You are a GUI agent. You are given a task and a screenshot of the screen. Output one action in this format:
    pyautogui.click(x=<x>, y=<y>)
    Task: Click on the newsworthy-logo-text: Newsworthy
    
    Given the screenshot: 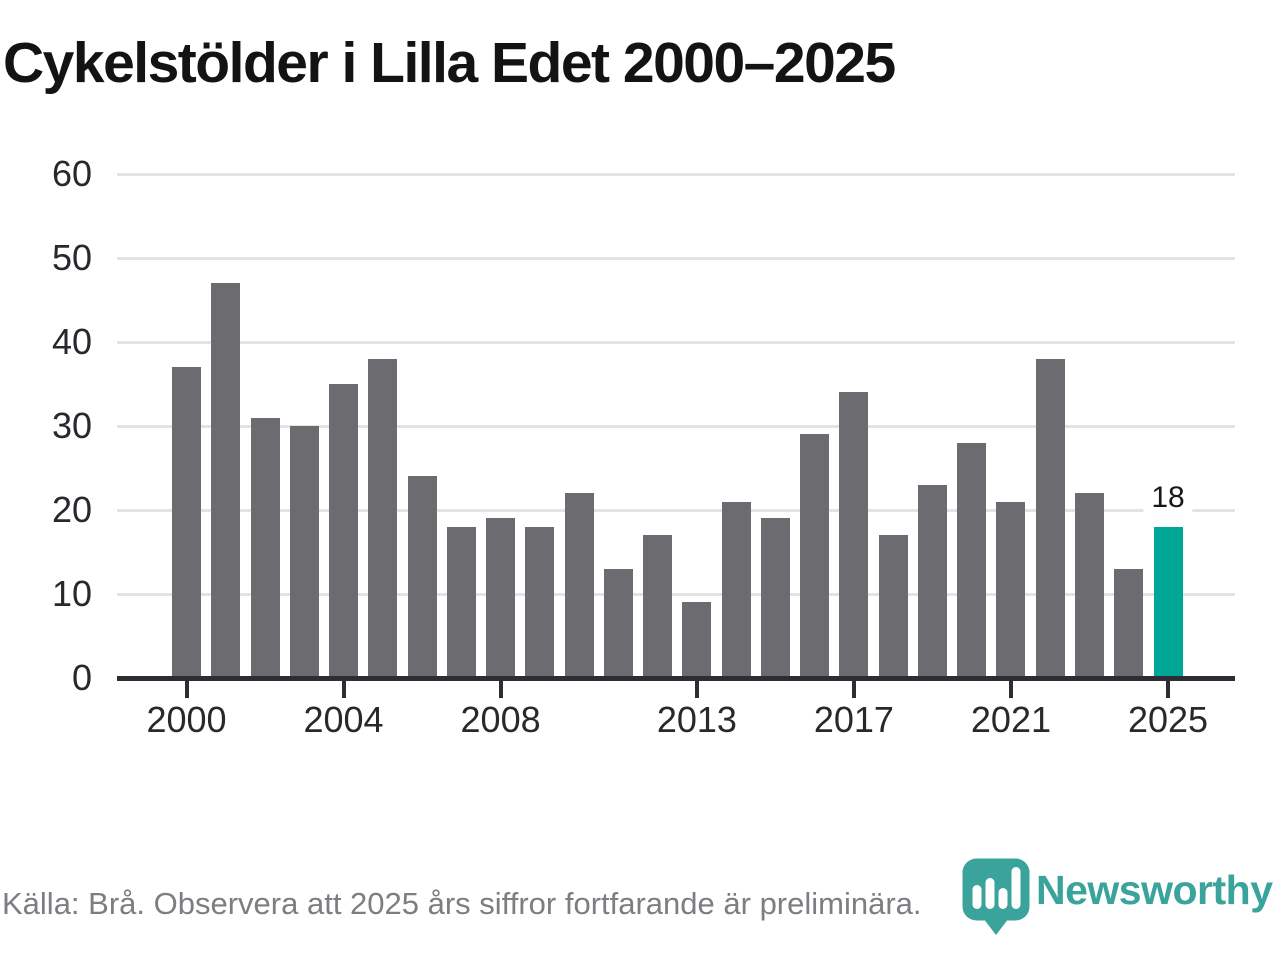 What is the action you would take?
    pyautogui.click(x=1154, y=890)
    